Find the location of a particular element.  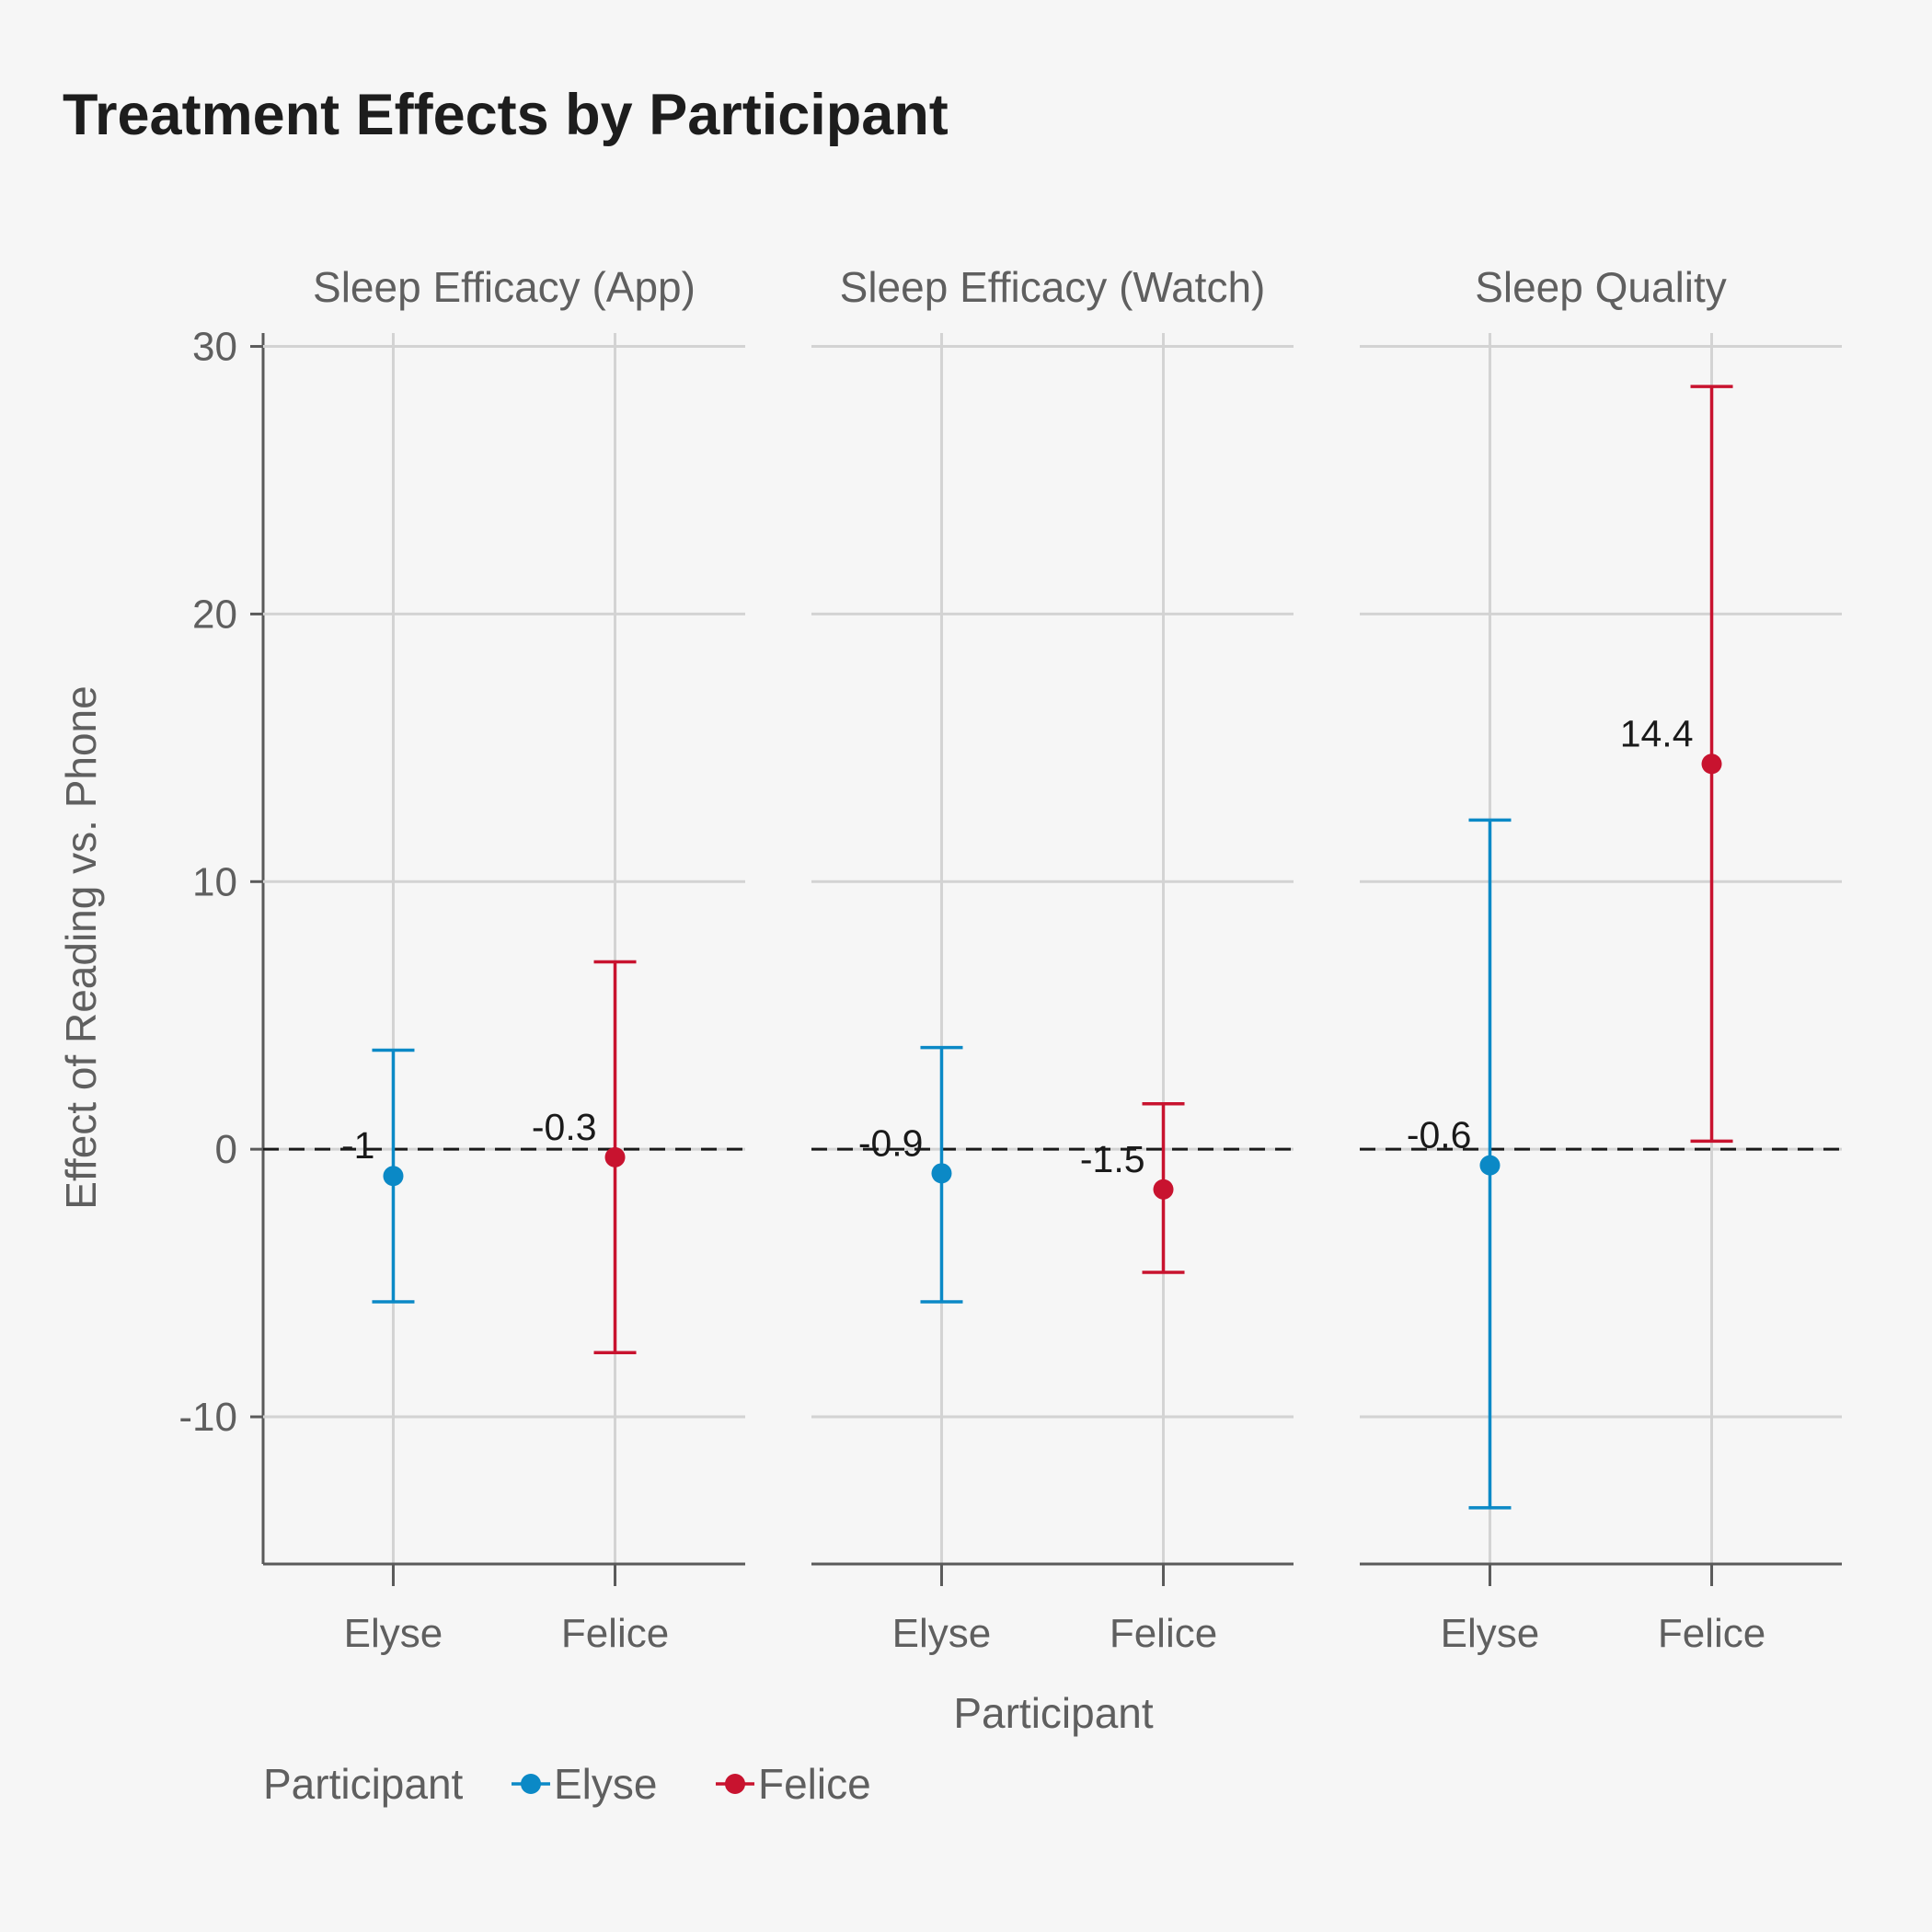

data-label: -0.3 is located at coordinates (564, 1127).